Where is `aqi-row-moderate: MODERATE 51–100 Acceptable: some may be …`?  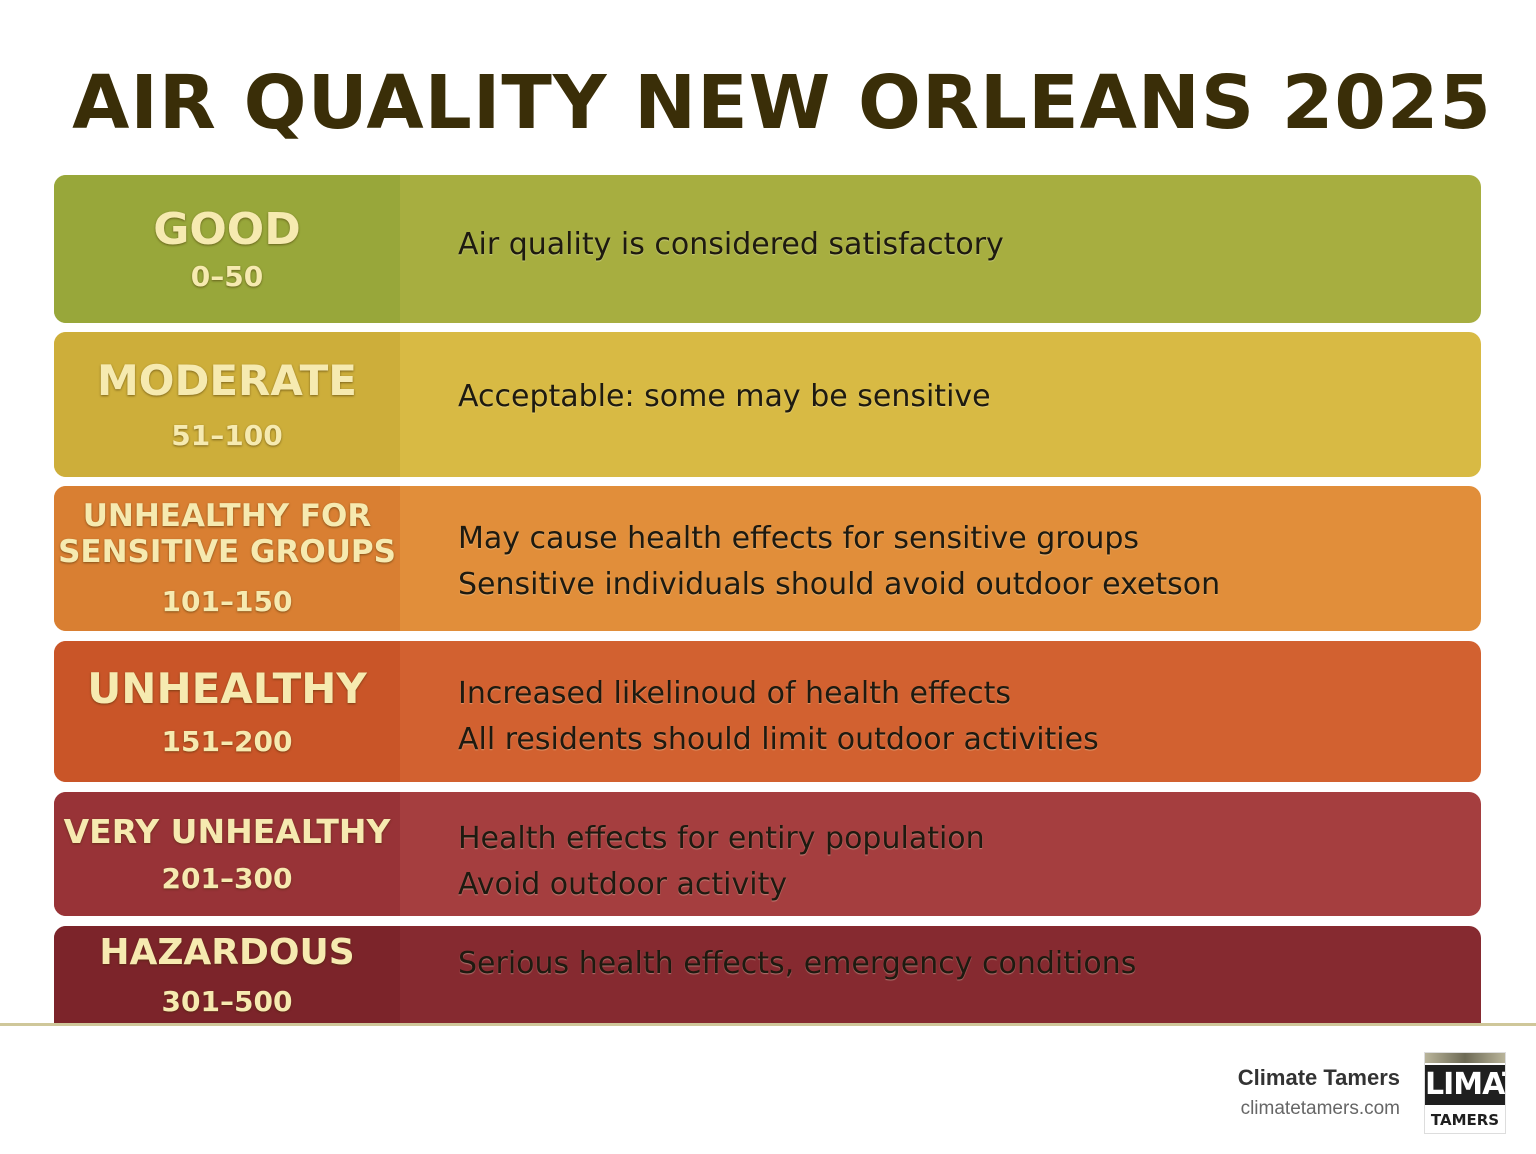 aqi-row-moderate: MODERATE 51–100 Acceptable: some may be … is located at coordinates (767, 404).